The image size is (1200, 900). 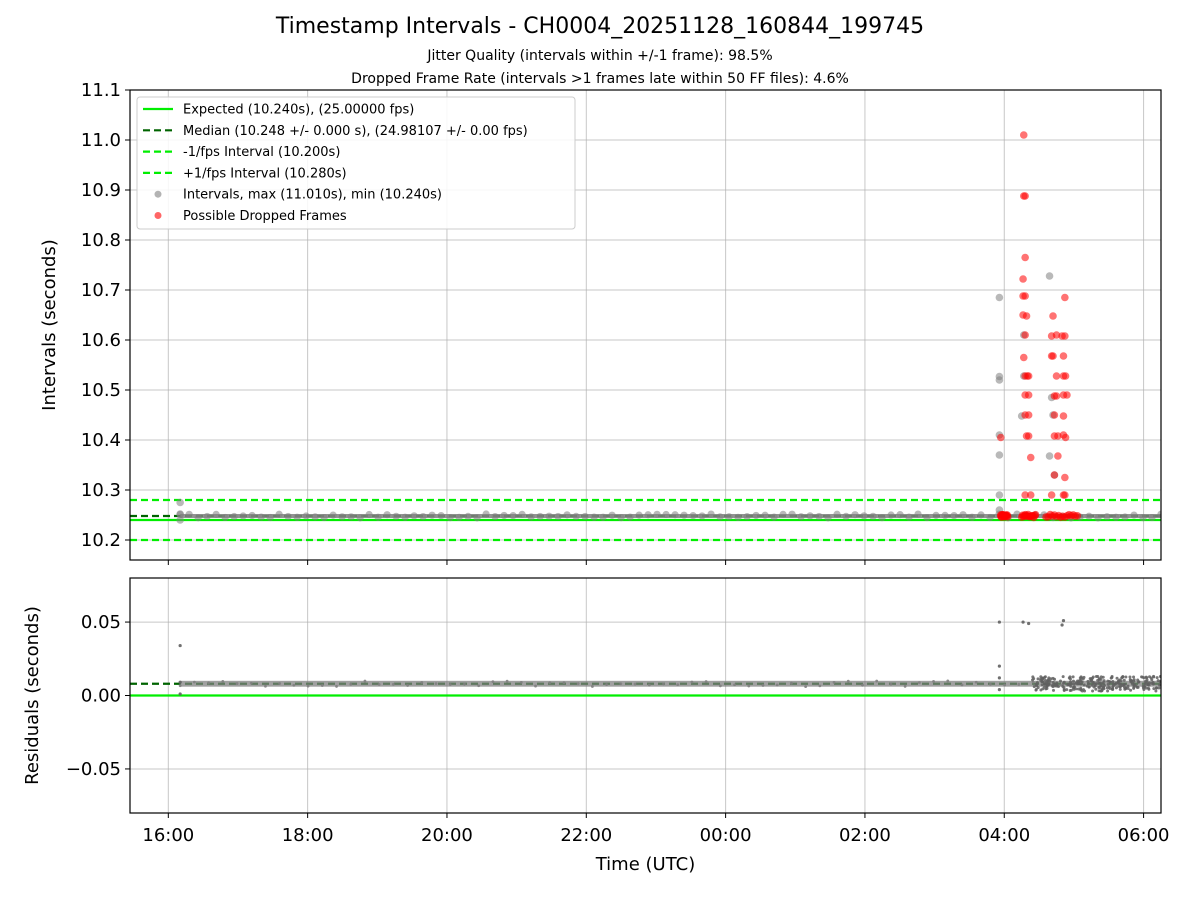 What do you see at coordinates (101, 696) in the screenshot?
I see `y-tick-label: 0.00` at bounding box center [101, 696].